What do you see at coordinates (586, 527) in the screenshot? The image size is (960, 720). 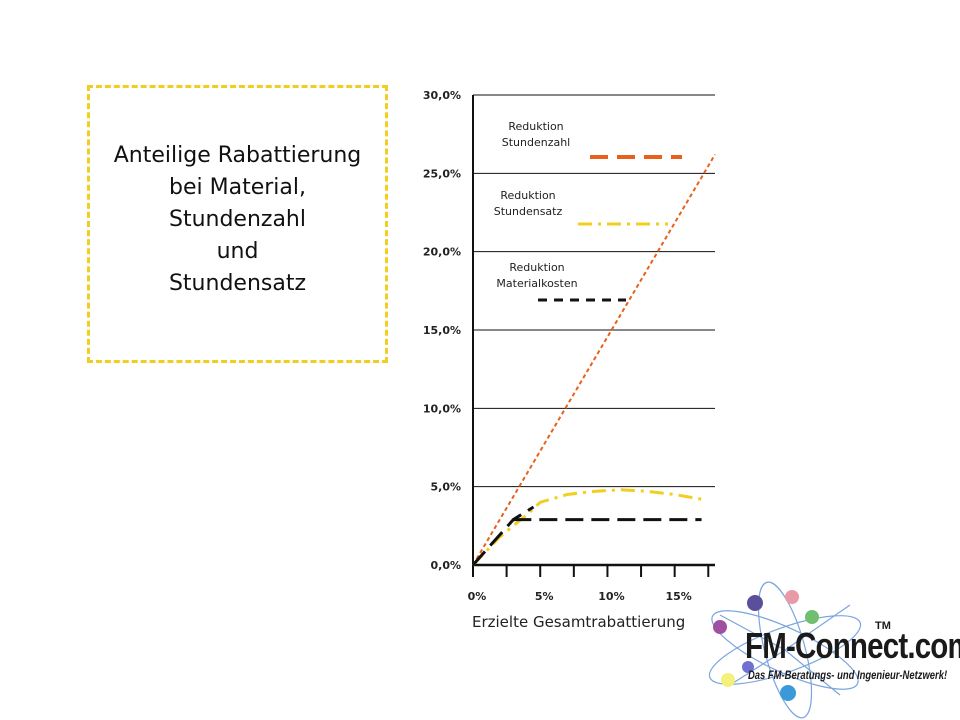 I see `series-line-stundensatz` at bounding box center [586, 527].